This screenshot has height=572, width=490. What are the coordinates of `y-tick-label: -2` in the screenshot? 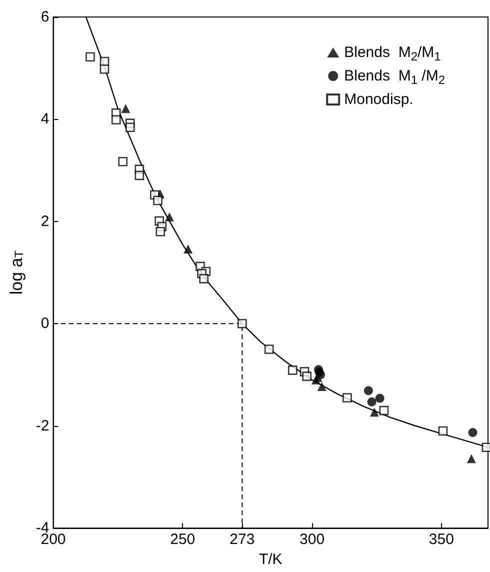 It's located at (43, 425).